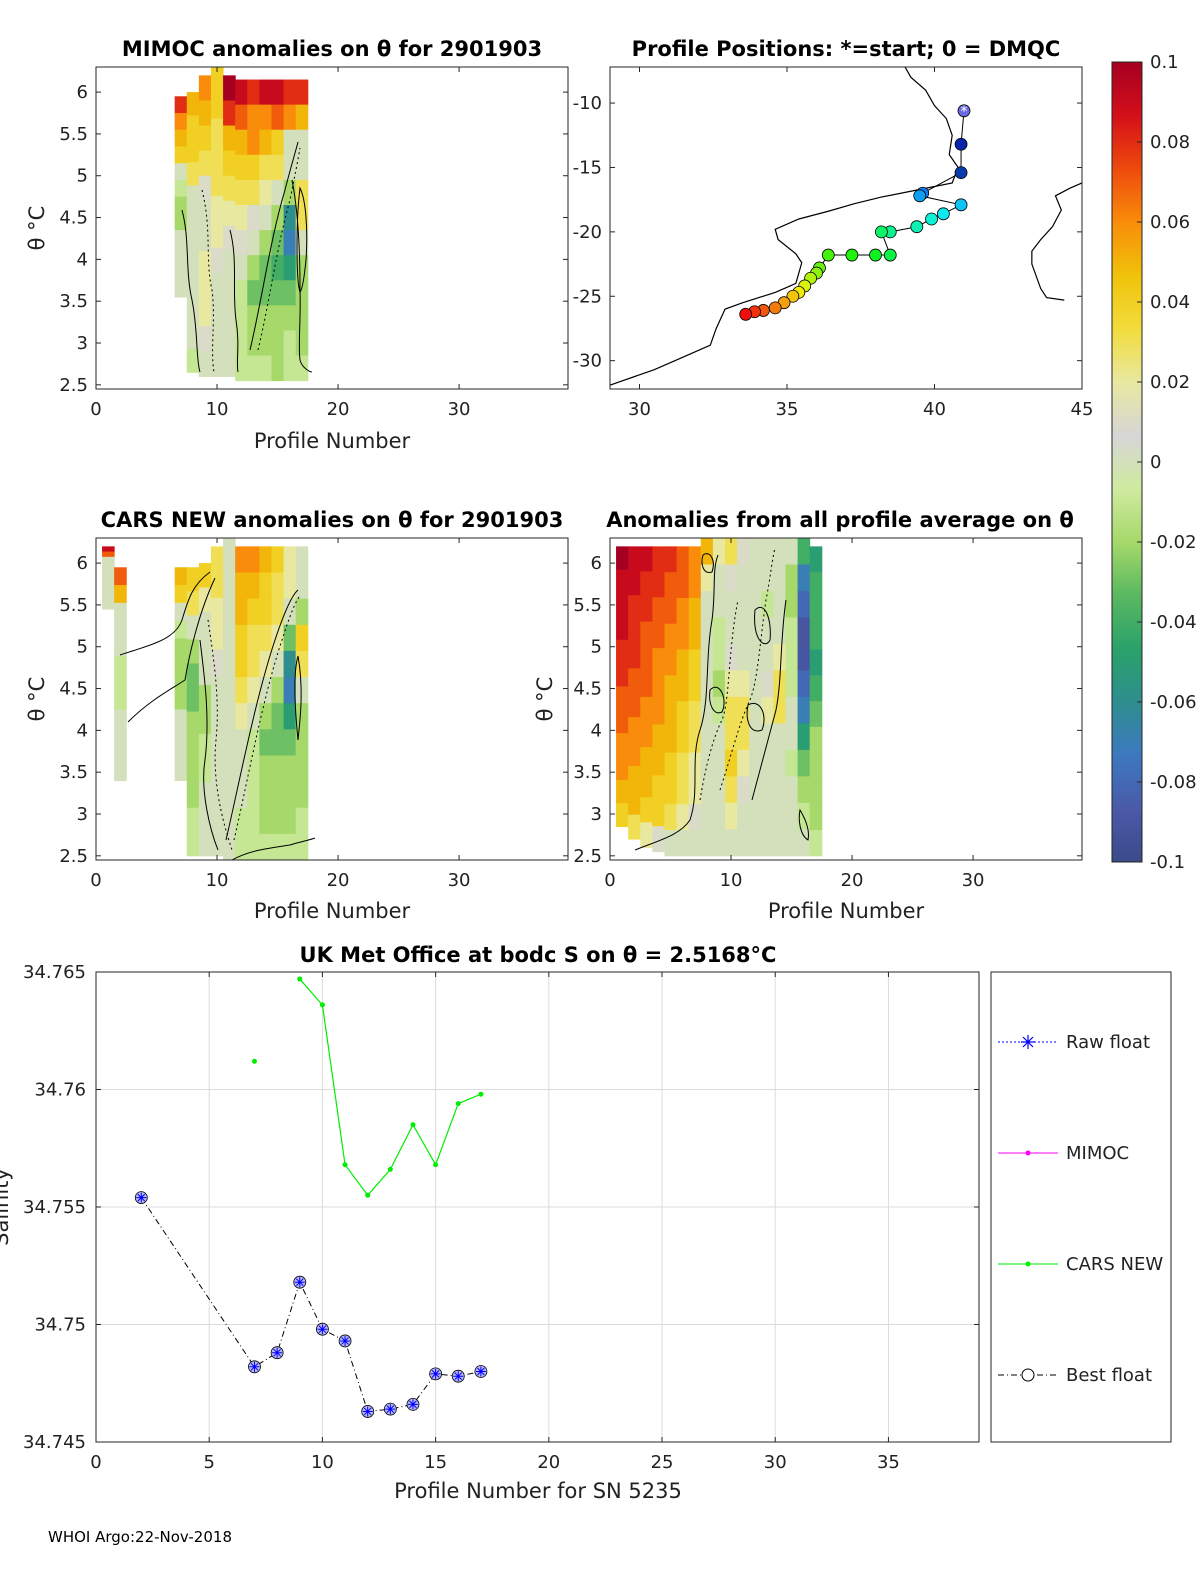 This screenshot has height=1575, width=1200. I want to click on cars-xlabel: Profile Number, so click(332, 911).